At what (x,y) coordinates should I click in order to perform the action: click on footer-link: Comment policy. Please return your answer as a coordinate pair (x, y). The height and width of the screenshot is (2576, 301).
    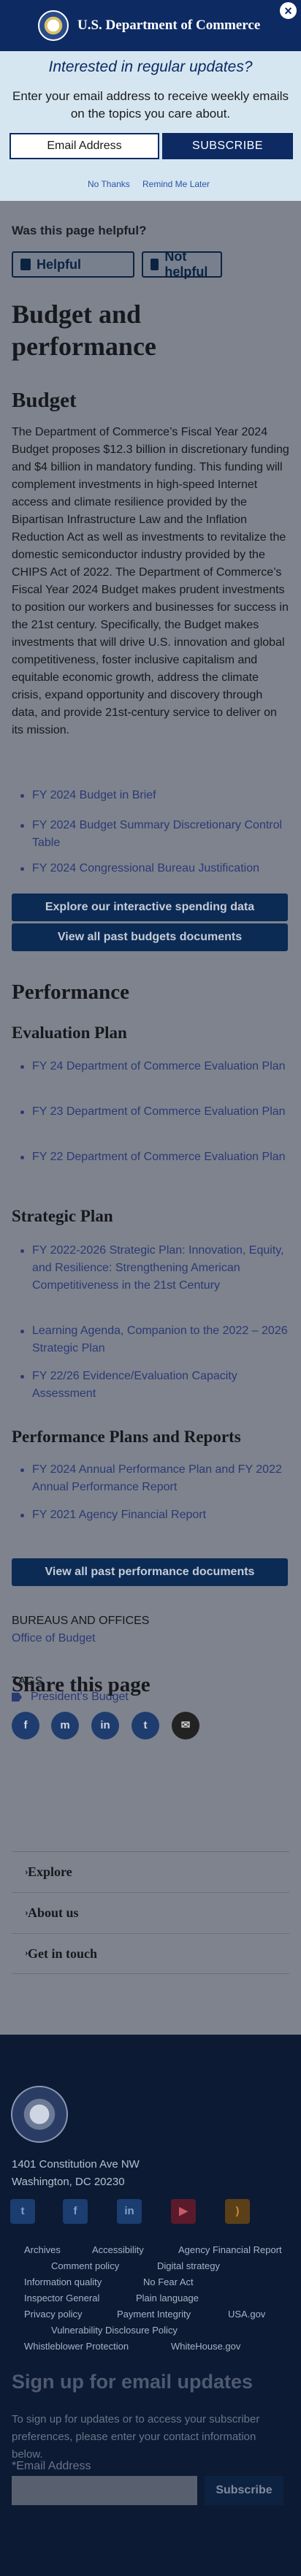
    Looking at the image, I should click on (85, 2265).